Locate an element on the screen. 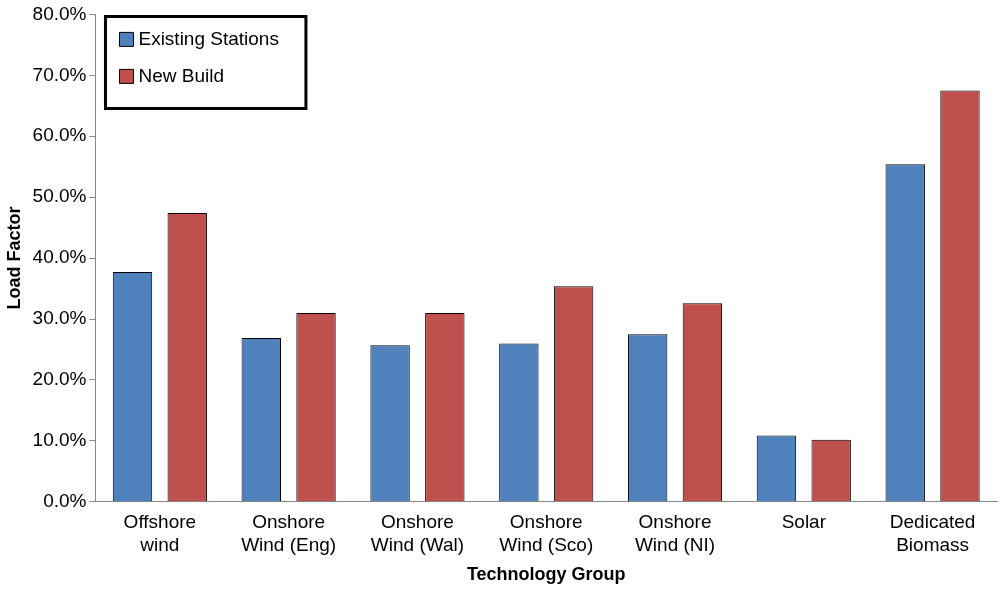 The height and width of the screenshot is (590, 1002). y-tick-label: 0.0% is located at coordinates (65, 501).